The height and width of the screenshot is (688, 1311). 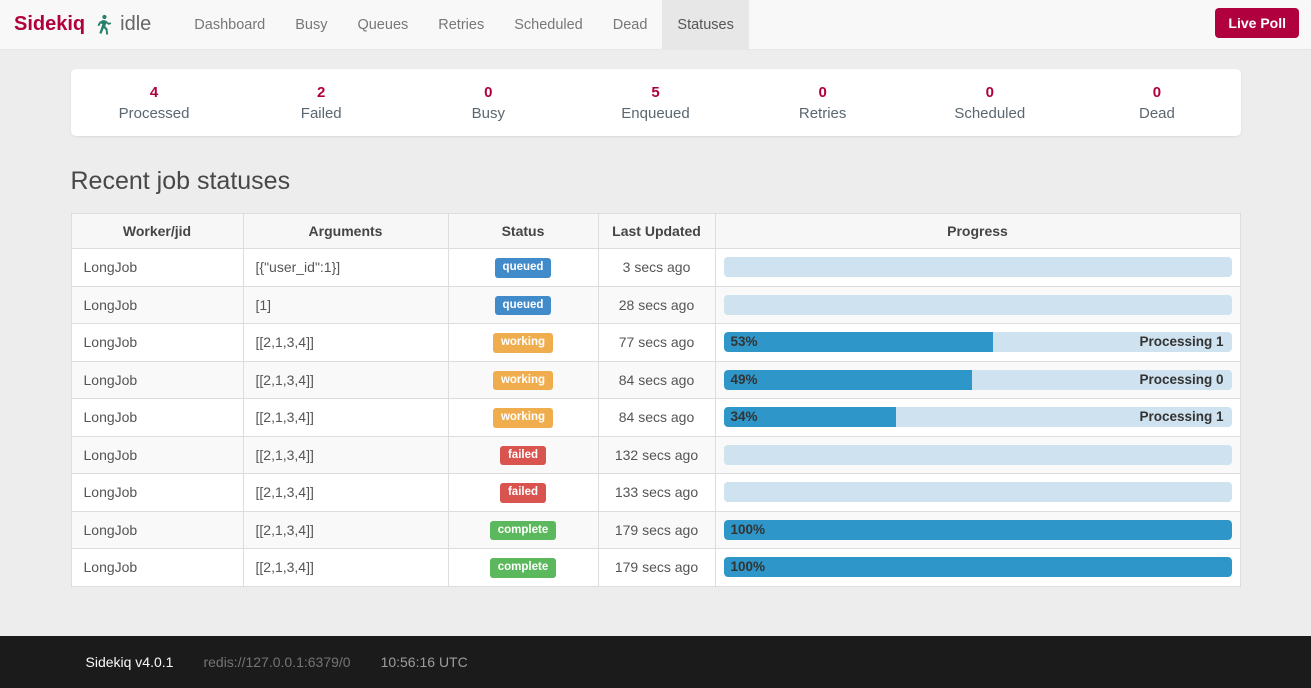 I want to click on stat-label: Busy, so click(x=488, y=113).